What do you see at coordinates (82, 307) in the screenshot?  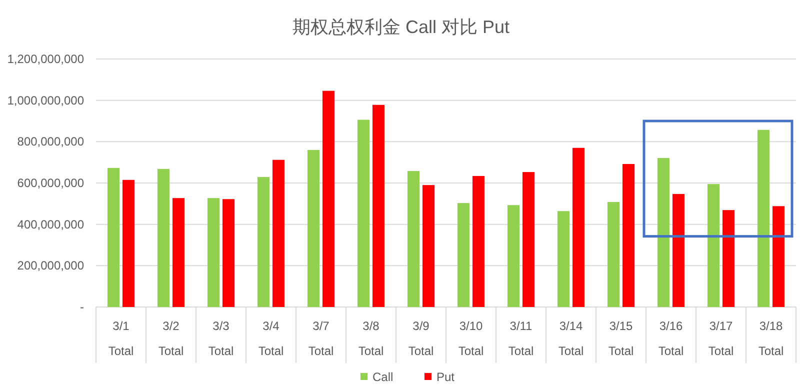 I see `y-tick-label: -` at bounding box center [82, 307].